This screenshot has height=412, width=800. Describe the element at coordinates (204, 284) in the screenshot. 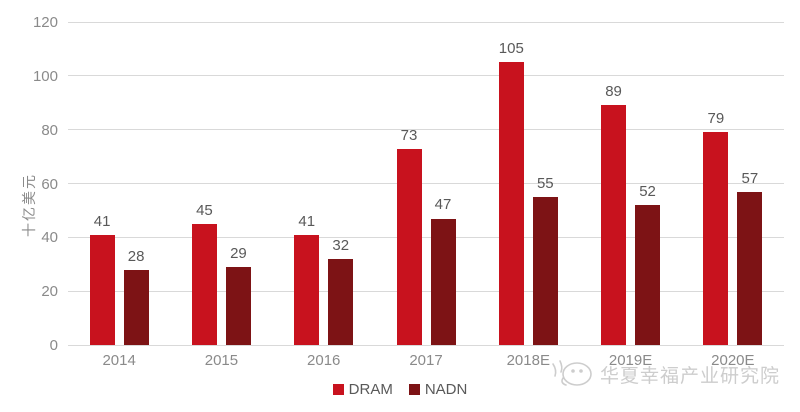

I see `bar-dram-2015` at that location.